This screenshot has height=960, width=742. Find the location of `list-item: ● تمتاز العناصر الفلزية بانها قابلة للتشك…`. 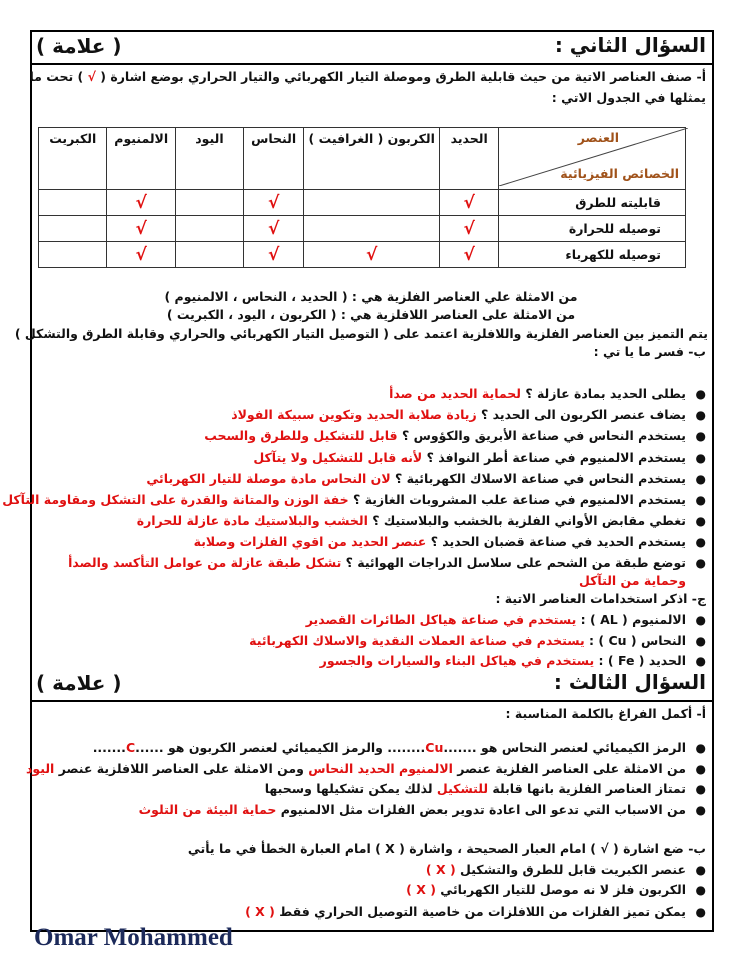

list-item: ● تمتاز العناصر الفلزية بانها قابلة للتشك… is located at coordinates (485, 789).